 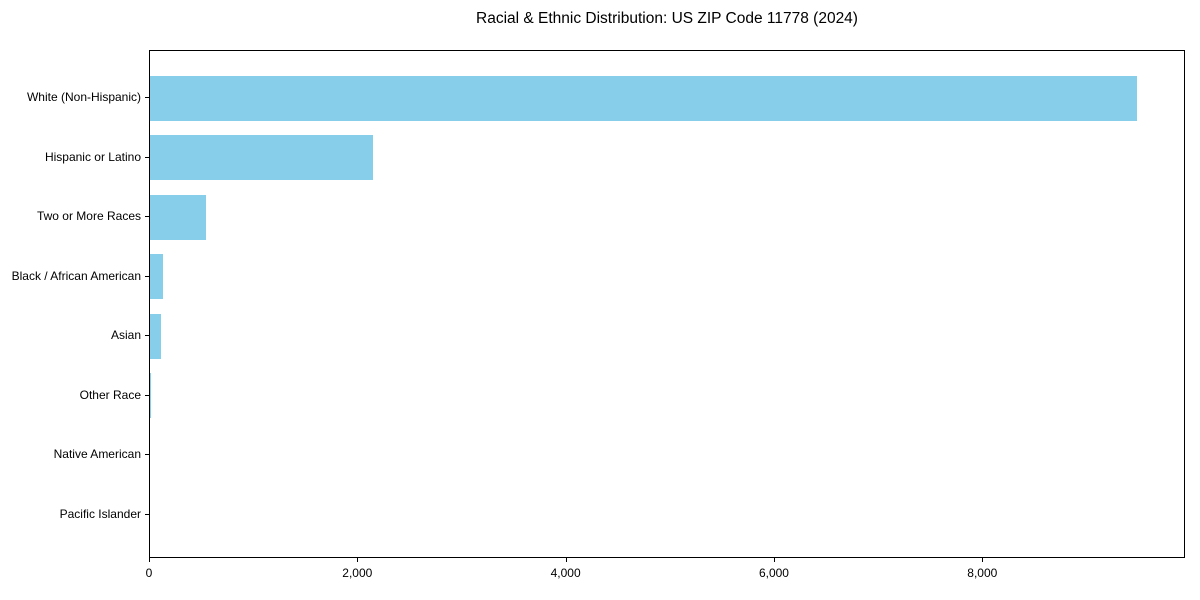 I want to click on y-tick-label: Pacific Islander, so click(x=100, y=513).